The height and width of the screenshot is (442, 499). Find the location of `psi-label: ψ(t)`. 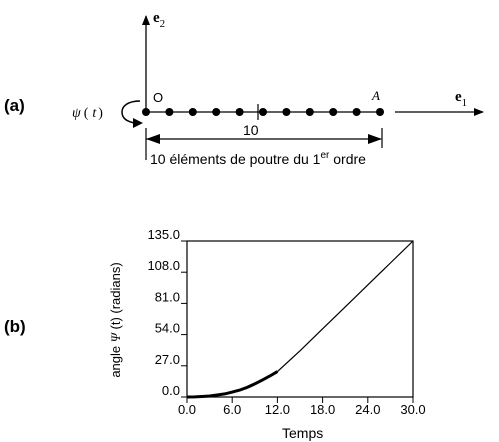

psi-label: ψ(t) is located at coordinates (87, 113).